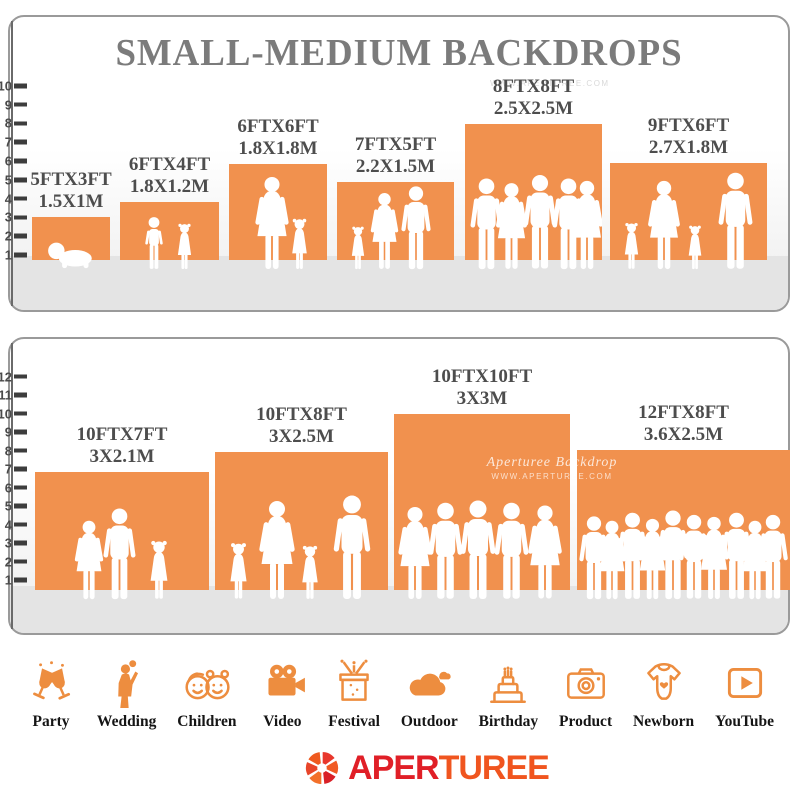  Describe the element at coordinates (354, 721) in the screenshot. I see `category-label: Festival` at that location.